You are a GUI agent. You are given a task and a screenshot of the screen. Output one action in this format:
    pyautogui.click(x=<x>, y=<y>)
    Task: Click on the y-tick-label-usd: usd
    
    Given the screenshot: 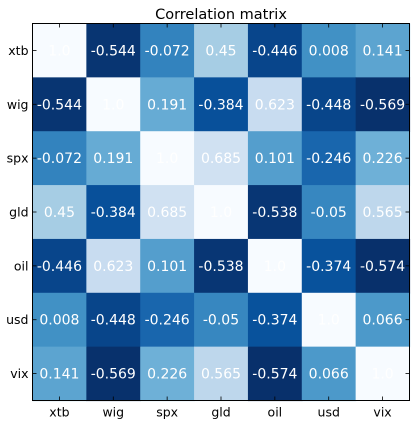 What is the action you would take?
    pyautogui.click(x=17, y=319)
    